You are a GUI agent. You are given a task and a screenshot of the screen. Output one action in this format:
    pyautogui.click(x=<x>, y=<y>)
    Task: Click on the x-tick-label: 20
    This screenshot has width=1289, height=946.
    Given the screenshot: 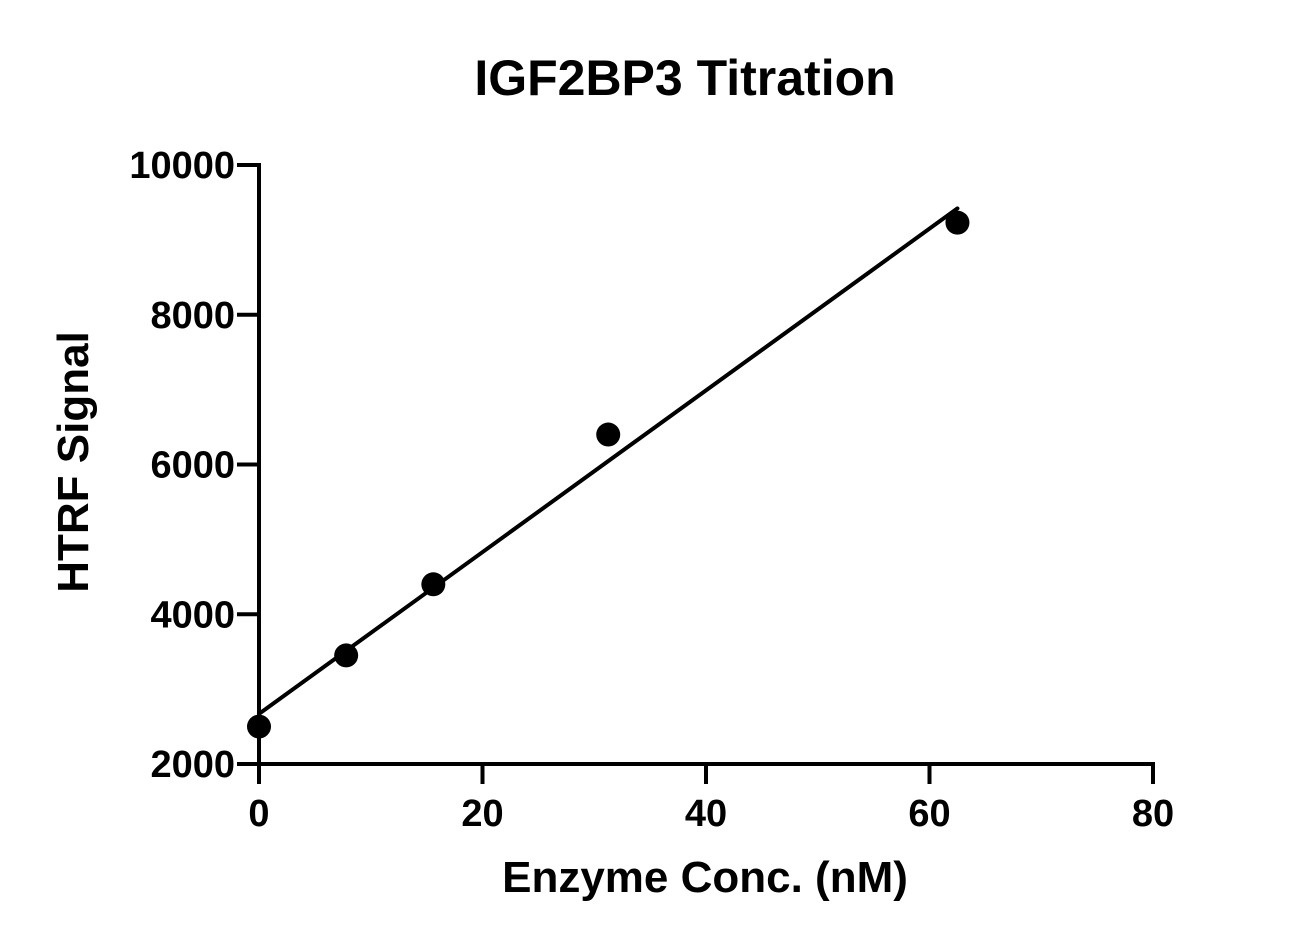 What is the action you would take?
    pyautogui.click(x=482, y=814)
    